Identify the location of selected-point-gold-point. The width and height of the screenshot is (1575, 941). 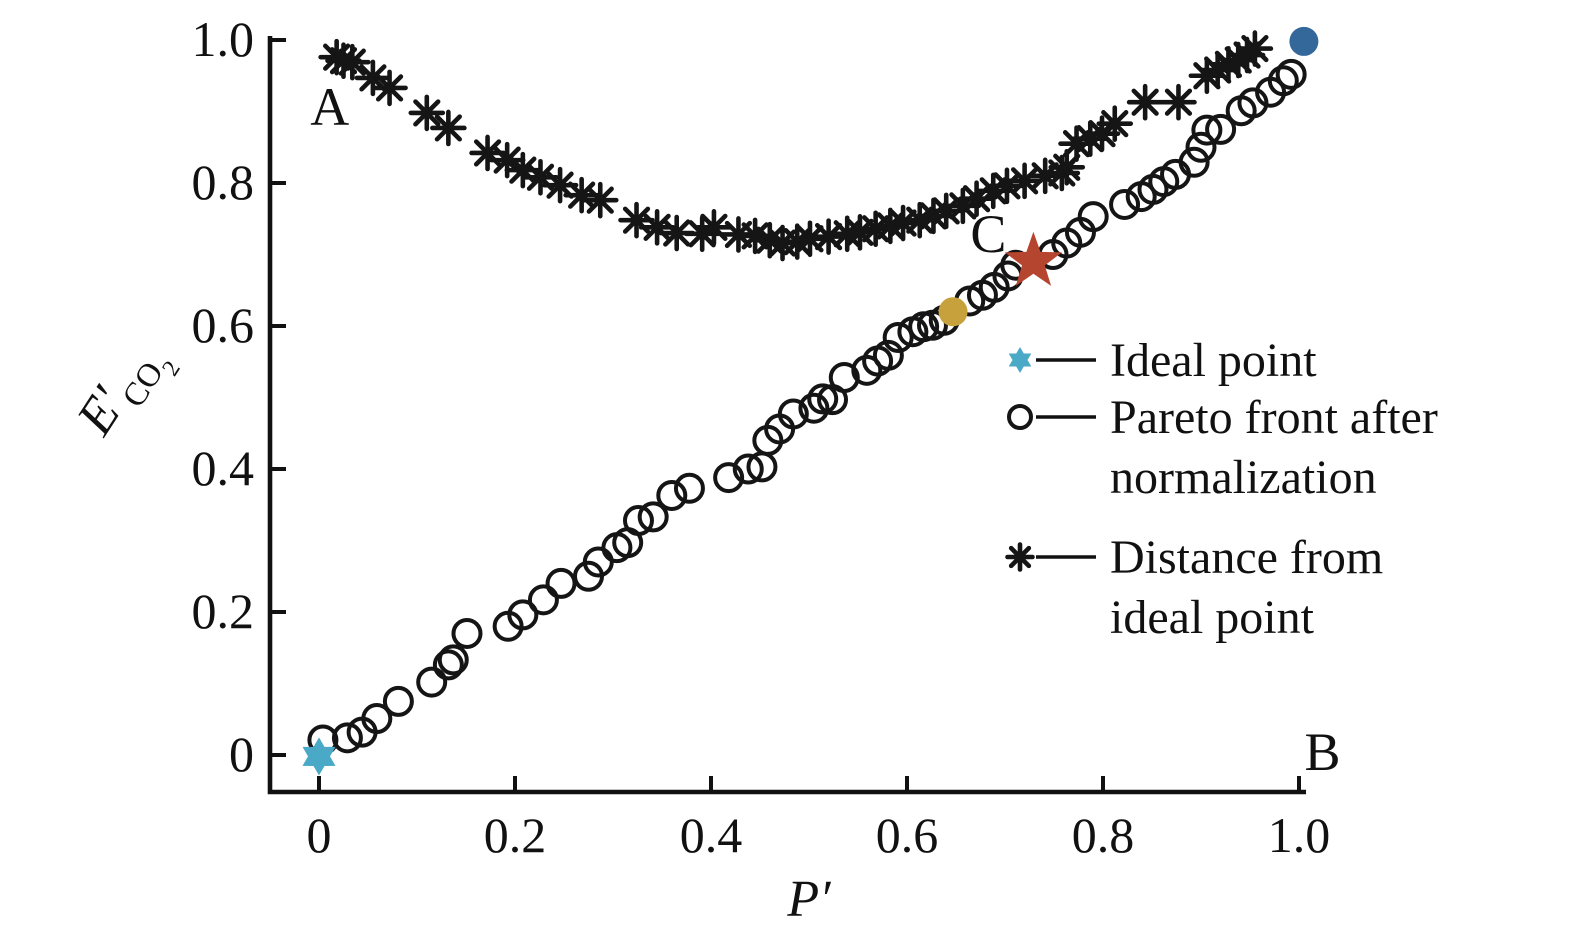
(953, 312).